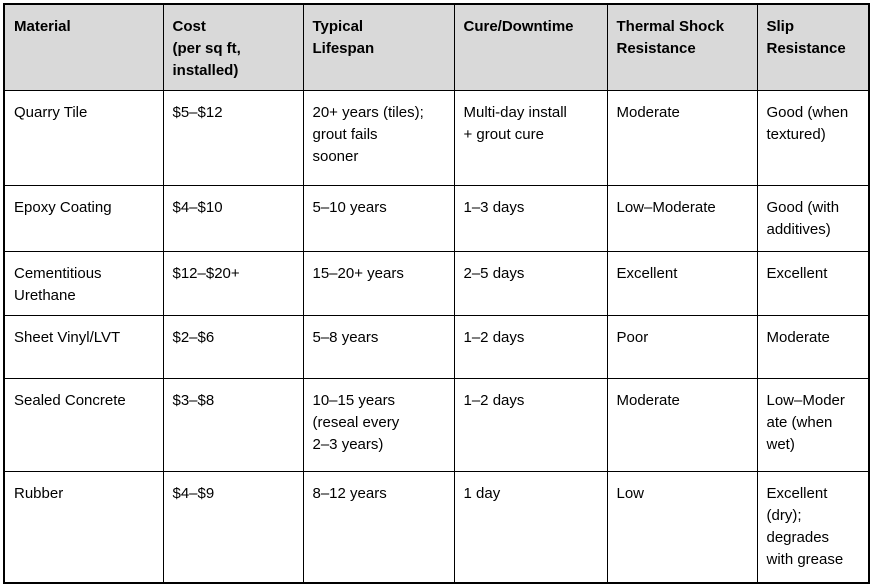 The image size is (871, 586). I want to click on cell-cure-downtime: 1–3 days, so click(530, 218).